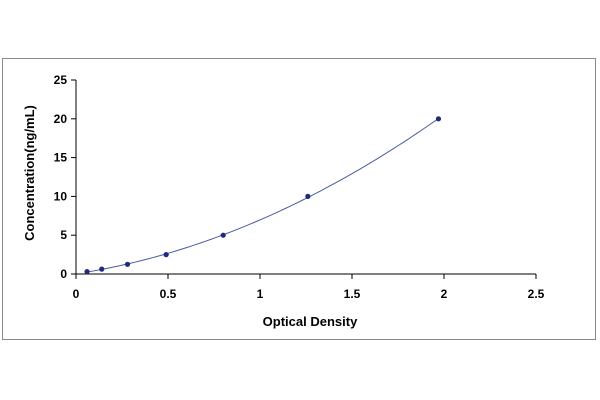 This screenshot has height=400, width=600. What do you see at coordinates (444, 294) in the screenshot?
I see `x-tick-label: 2` at bounding box center [444, 294].